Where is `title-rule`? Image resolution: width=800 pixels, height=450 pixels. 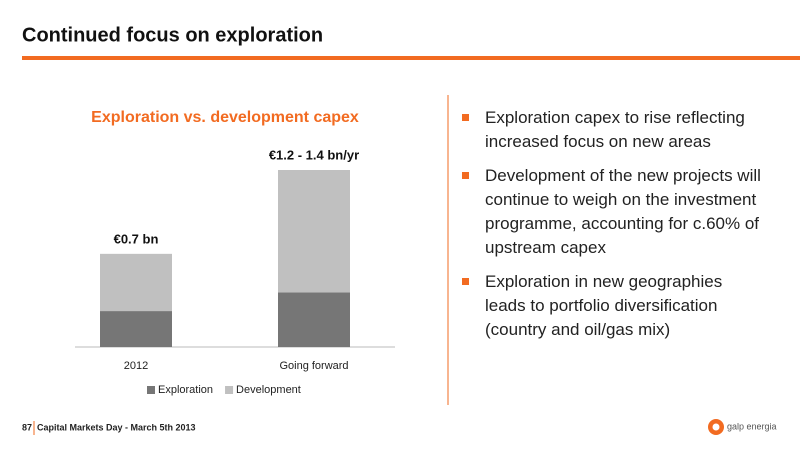 title-rule is located at coordinates (411, 58).